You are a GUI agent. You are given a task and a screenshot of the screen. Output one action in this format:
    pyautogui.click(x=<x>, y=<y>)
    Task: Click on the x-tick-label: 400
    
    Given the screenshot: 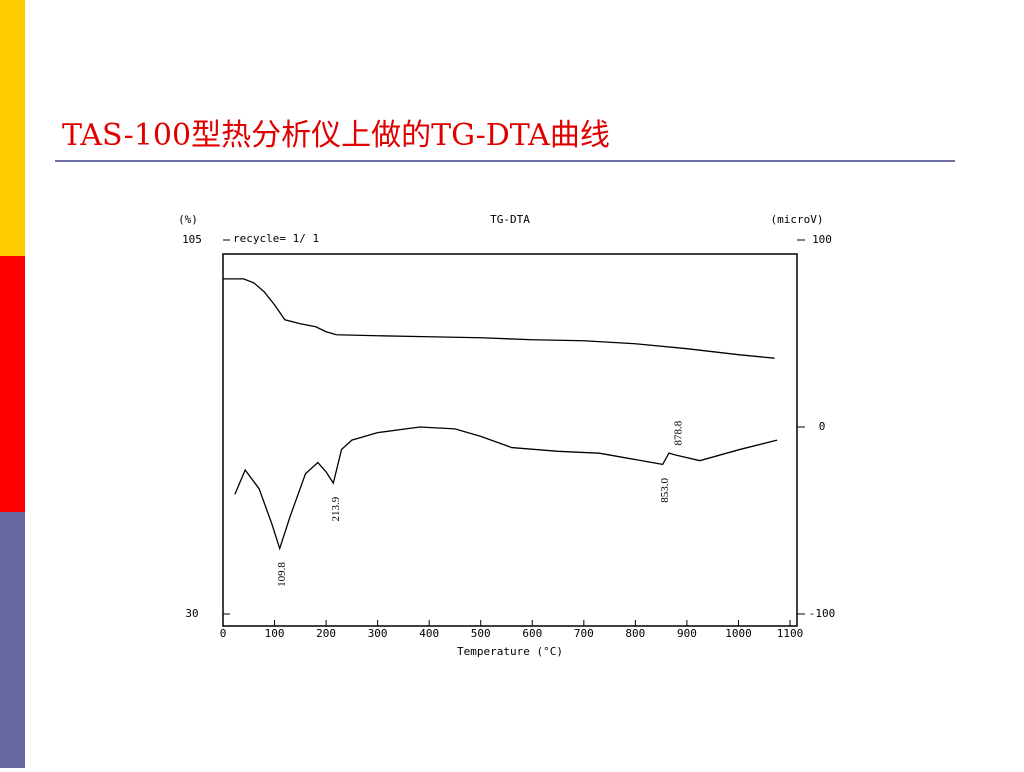 What is the action you would take?
    pyautogui.click(x=429, y=633)
    